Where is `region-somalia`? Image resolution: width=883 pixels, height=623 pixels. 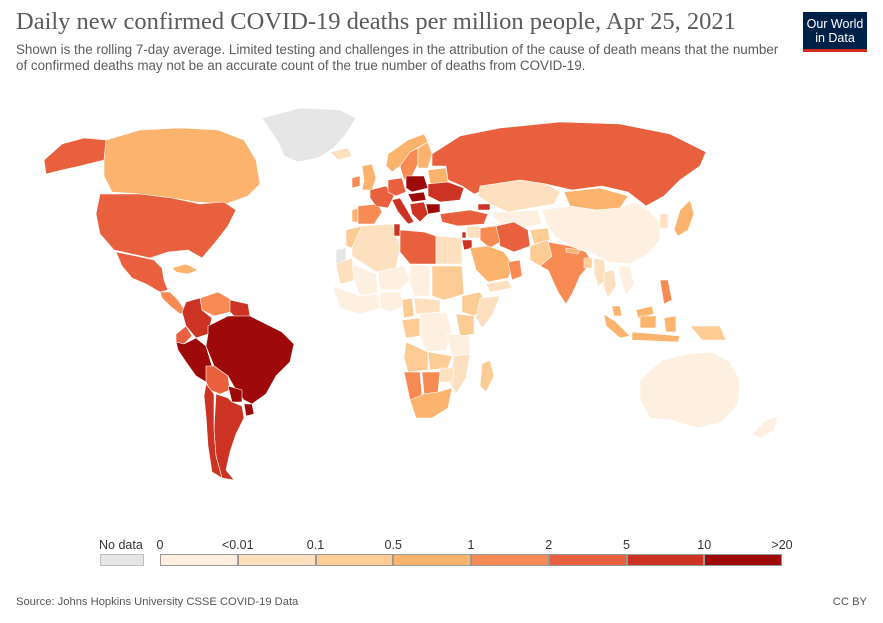
region-somalia is located at coordinates (488, 312).